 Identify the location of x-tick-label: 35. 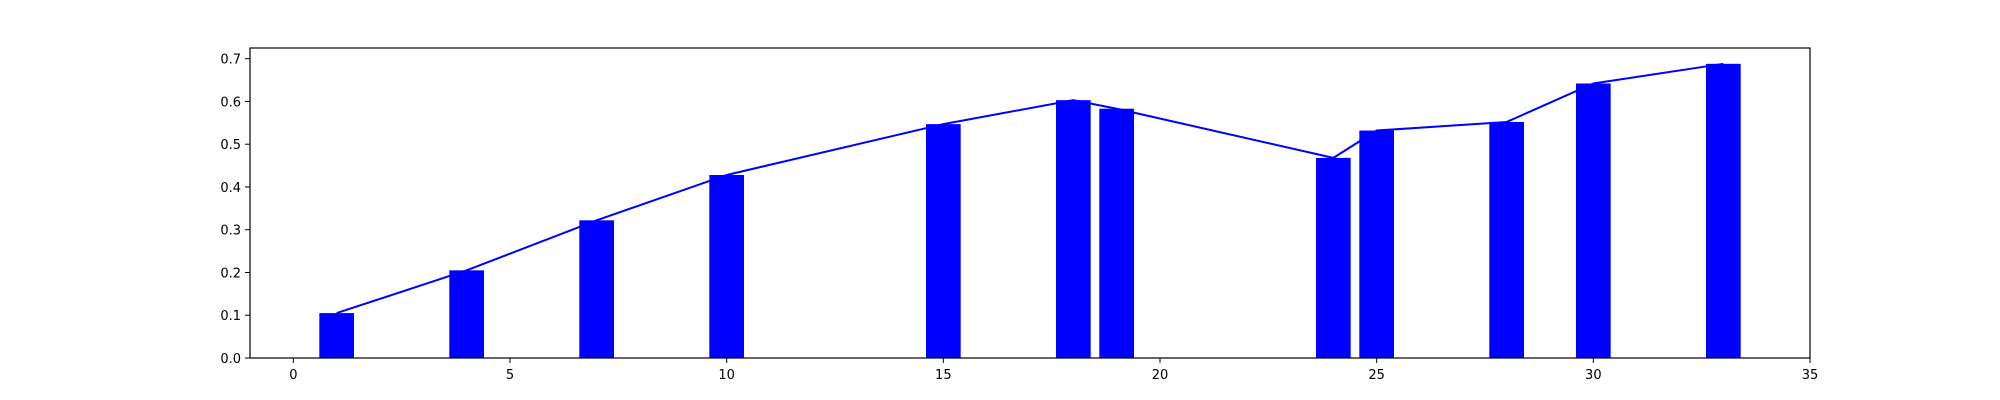
(1810, 375).